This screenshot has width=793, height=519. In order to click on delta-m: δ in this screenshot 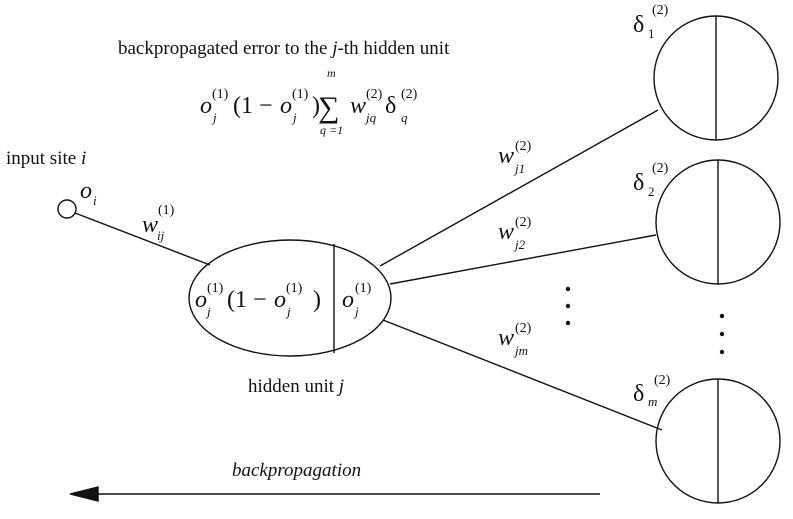, I will do `click(638, 394)`.